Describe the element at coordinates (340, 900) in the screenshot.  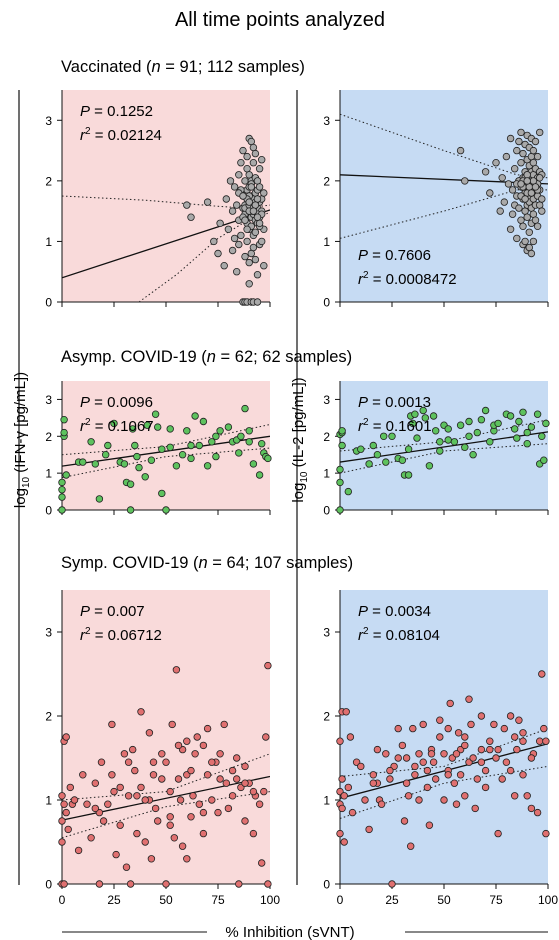
I see `x-tick-label: 0` at that location.